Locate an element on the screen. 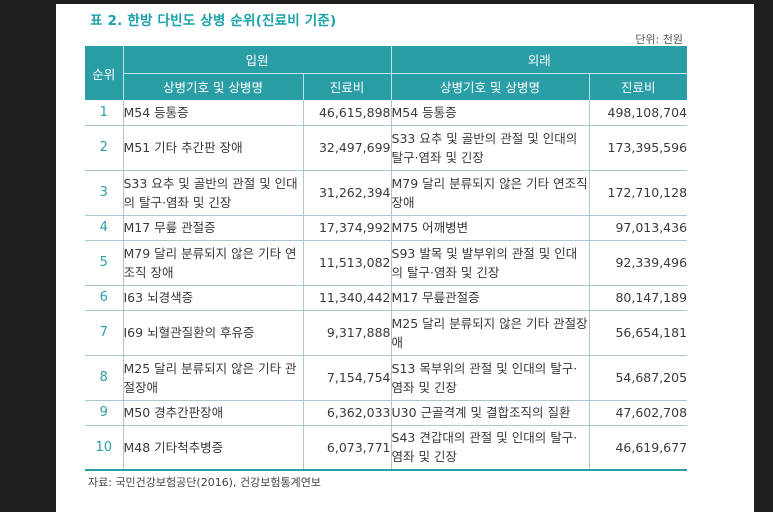 This screenshot has width=773, height=512. inpatient-cost-cell: 9,317,888 is located at coordinates (347, 333).